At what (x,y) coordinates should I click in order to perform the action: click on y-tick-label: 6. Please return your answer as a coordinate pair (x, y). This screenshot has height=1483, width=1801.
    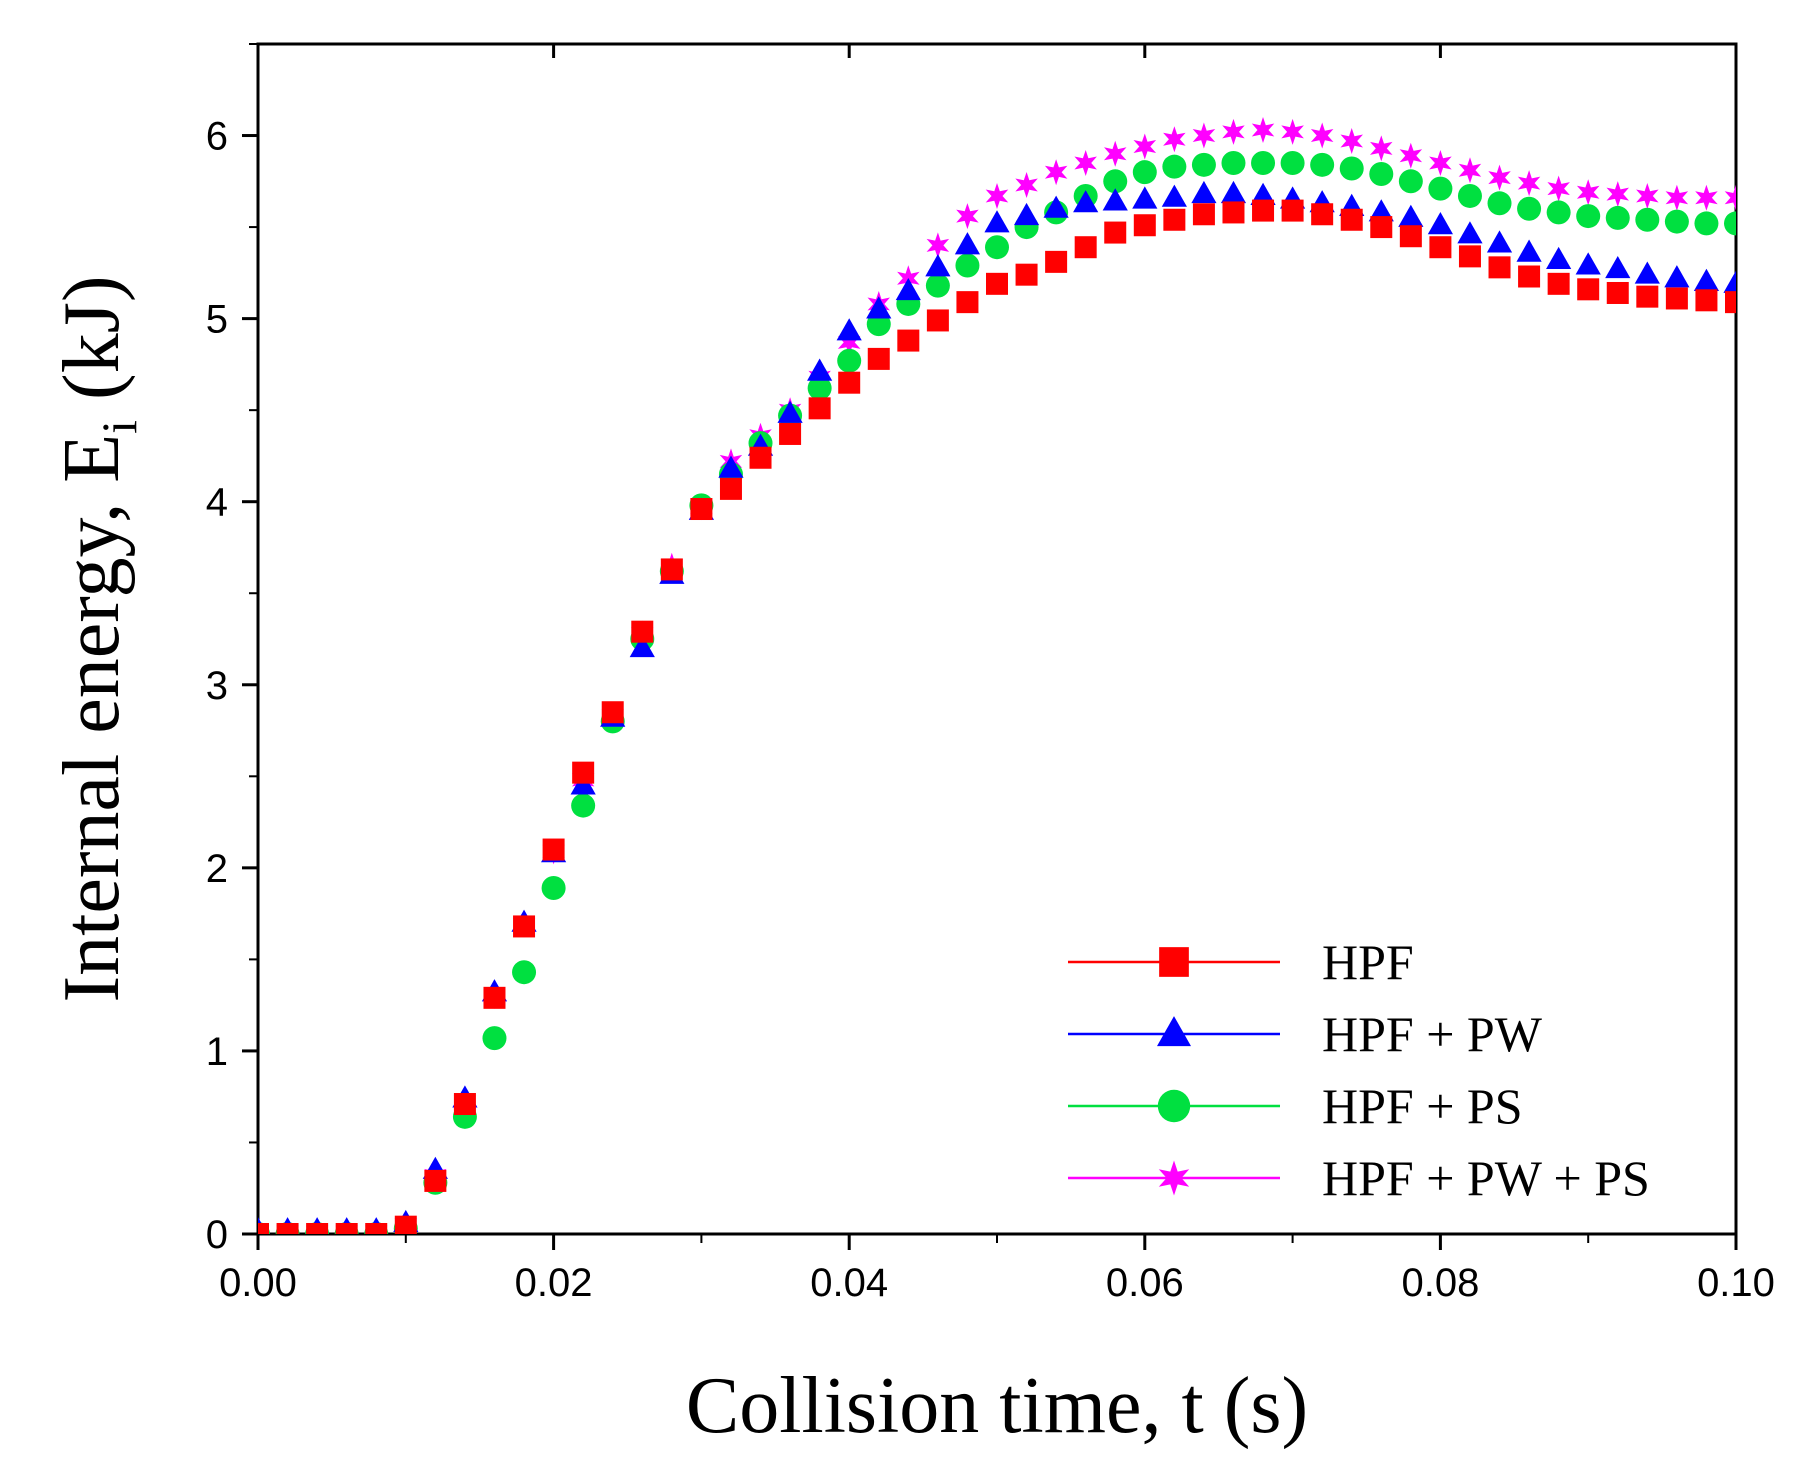
    Looking at the image, I should click on (217, 137).